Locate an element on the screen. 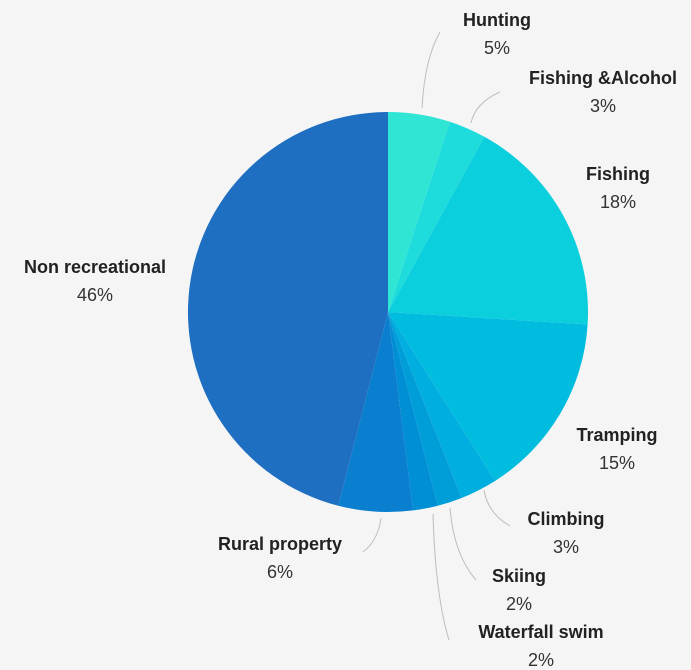 The width and height of the screenshot is (691, 670). slice-label: Fishing &Alcohol is located at coordinates (603, 78).